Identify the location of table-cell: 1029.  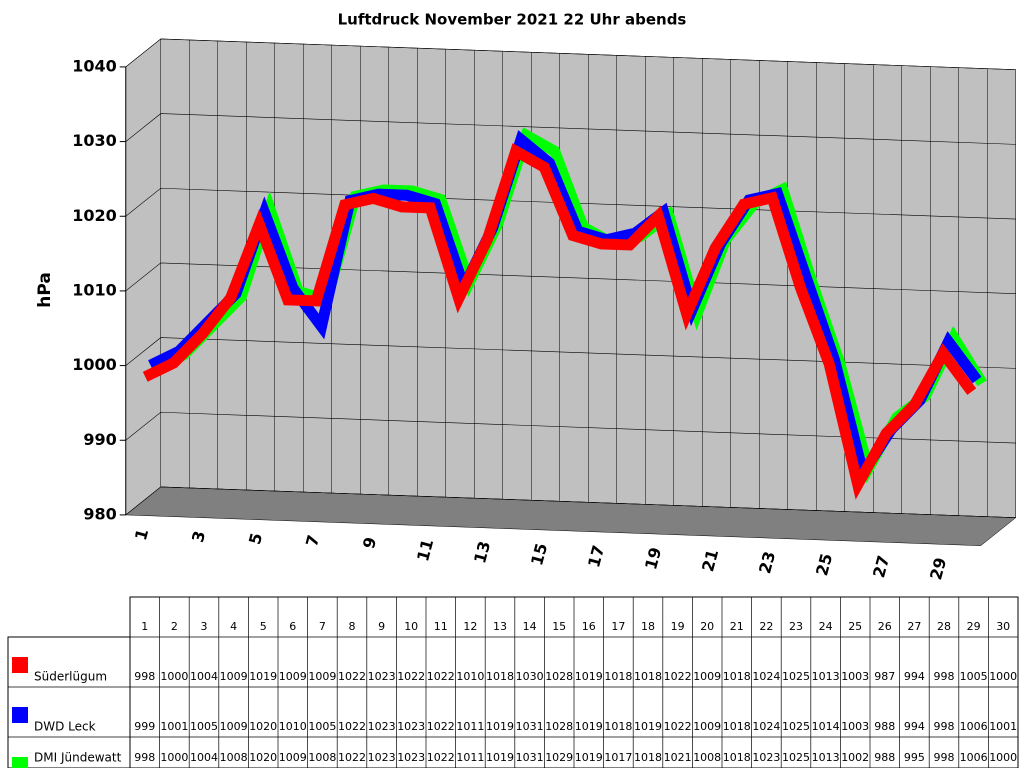
(559, 757).